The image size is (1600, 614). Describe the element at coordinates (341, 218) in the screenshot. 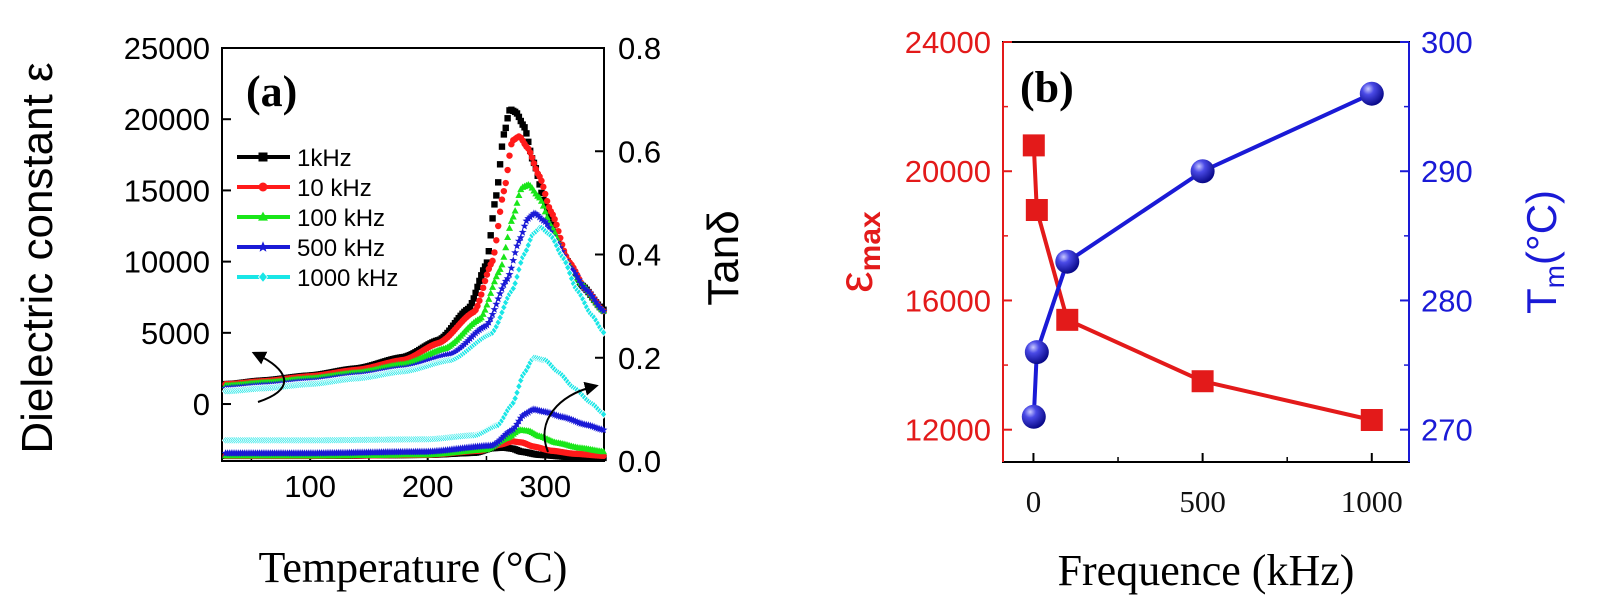

I see `legend-label: 100 kHz` at that location.